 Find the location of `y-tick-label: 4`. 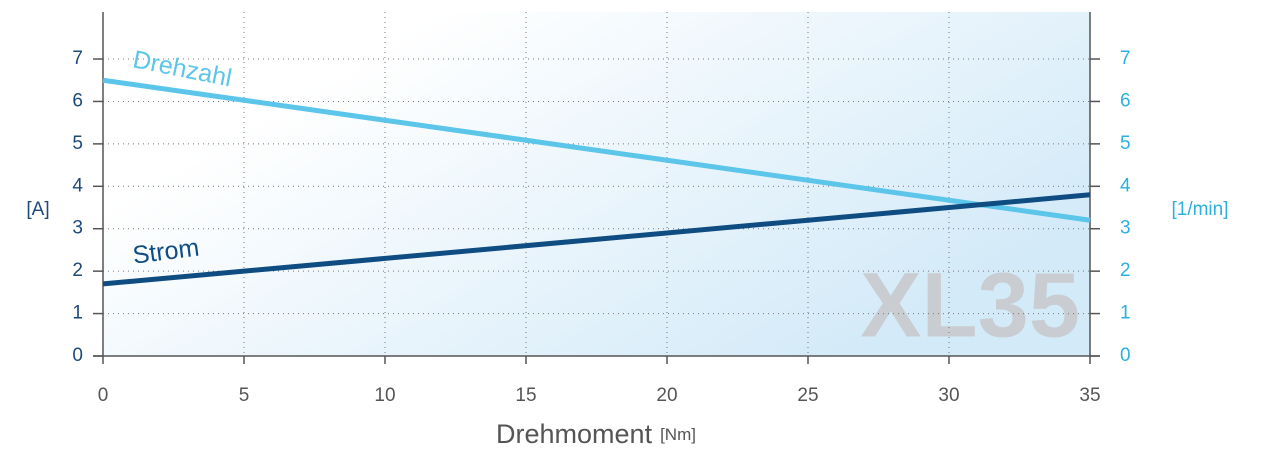

y-tick-label: 4 is located at coordinates (77, 185).